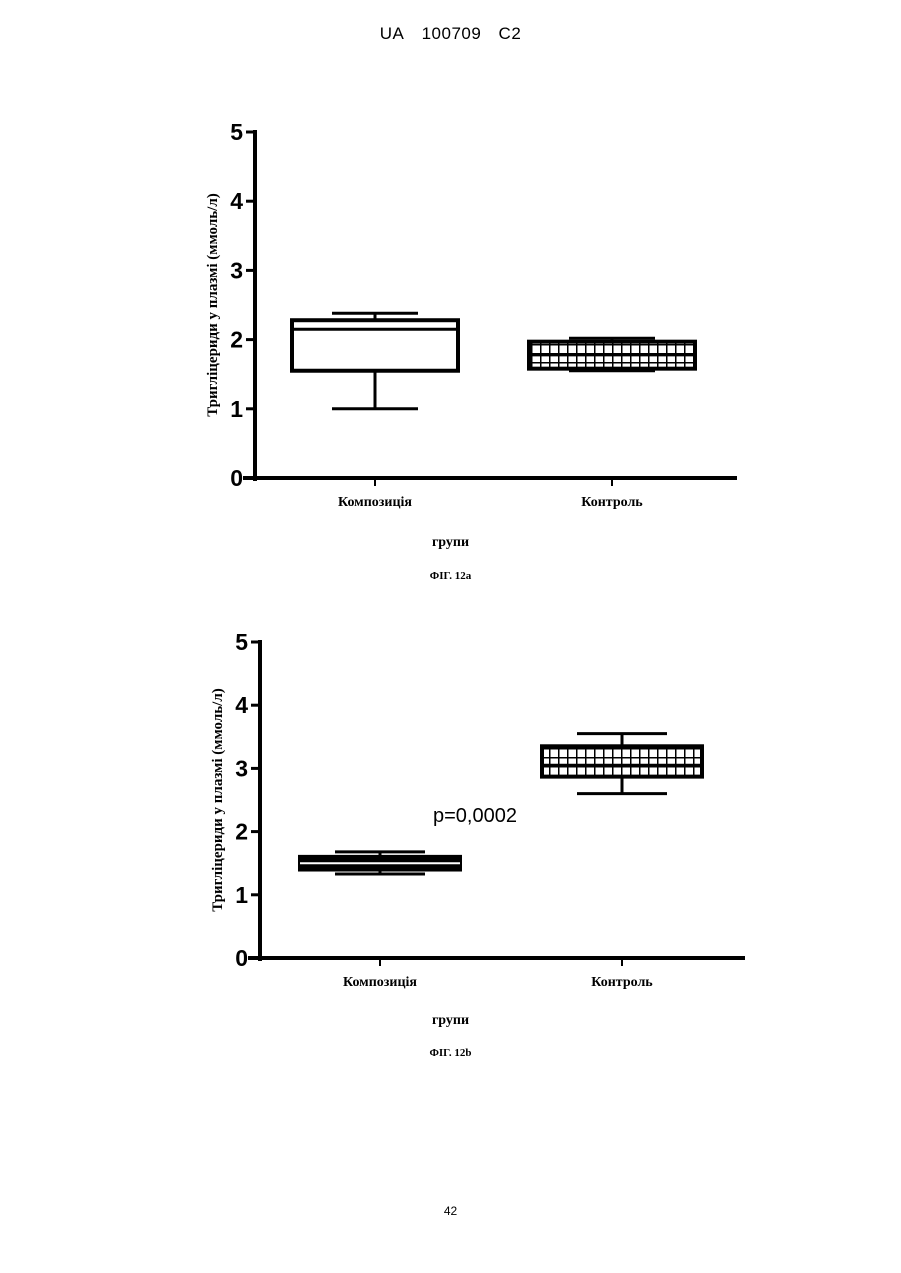  I want to click on patent-header: UA 100709 C2, so click(450, 34).